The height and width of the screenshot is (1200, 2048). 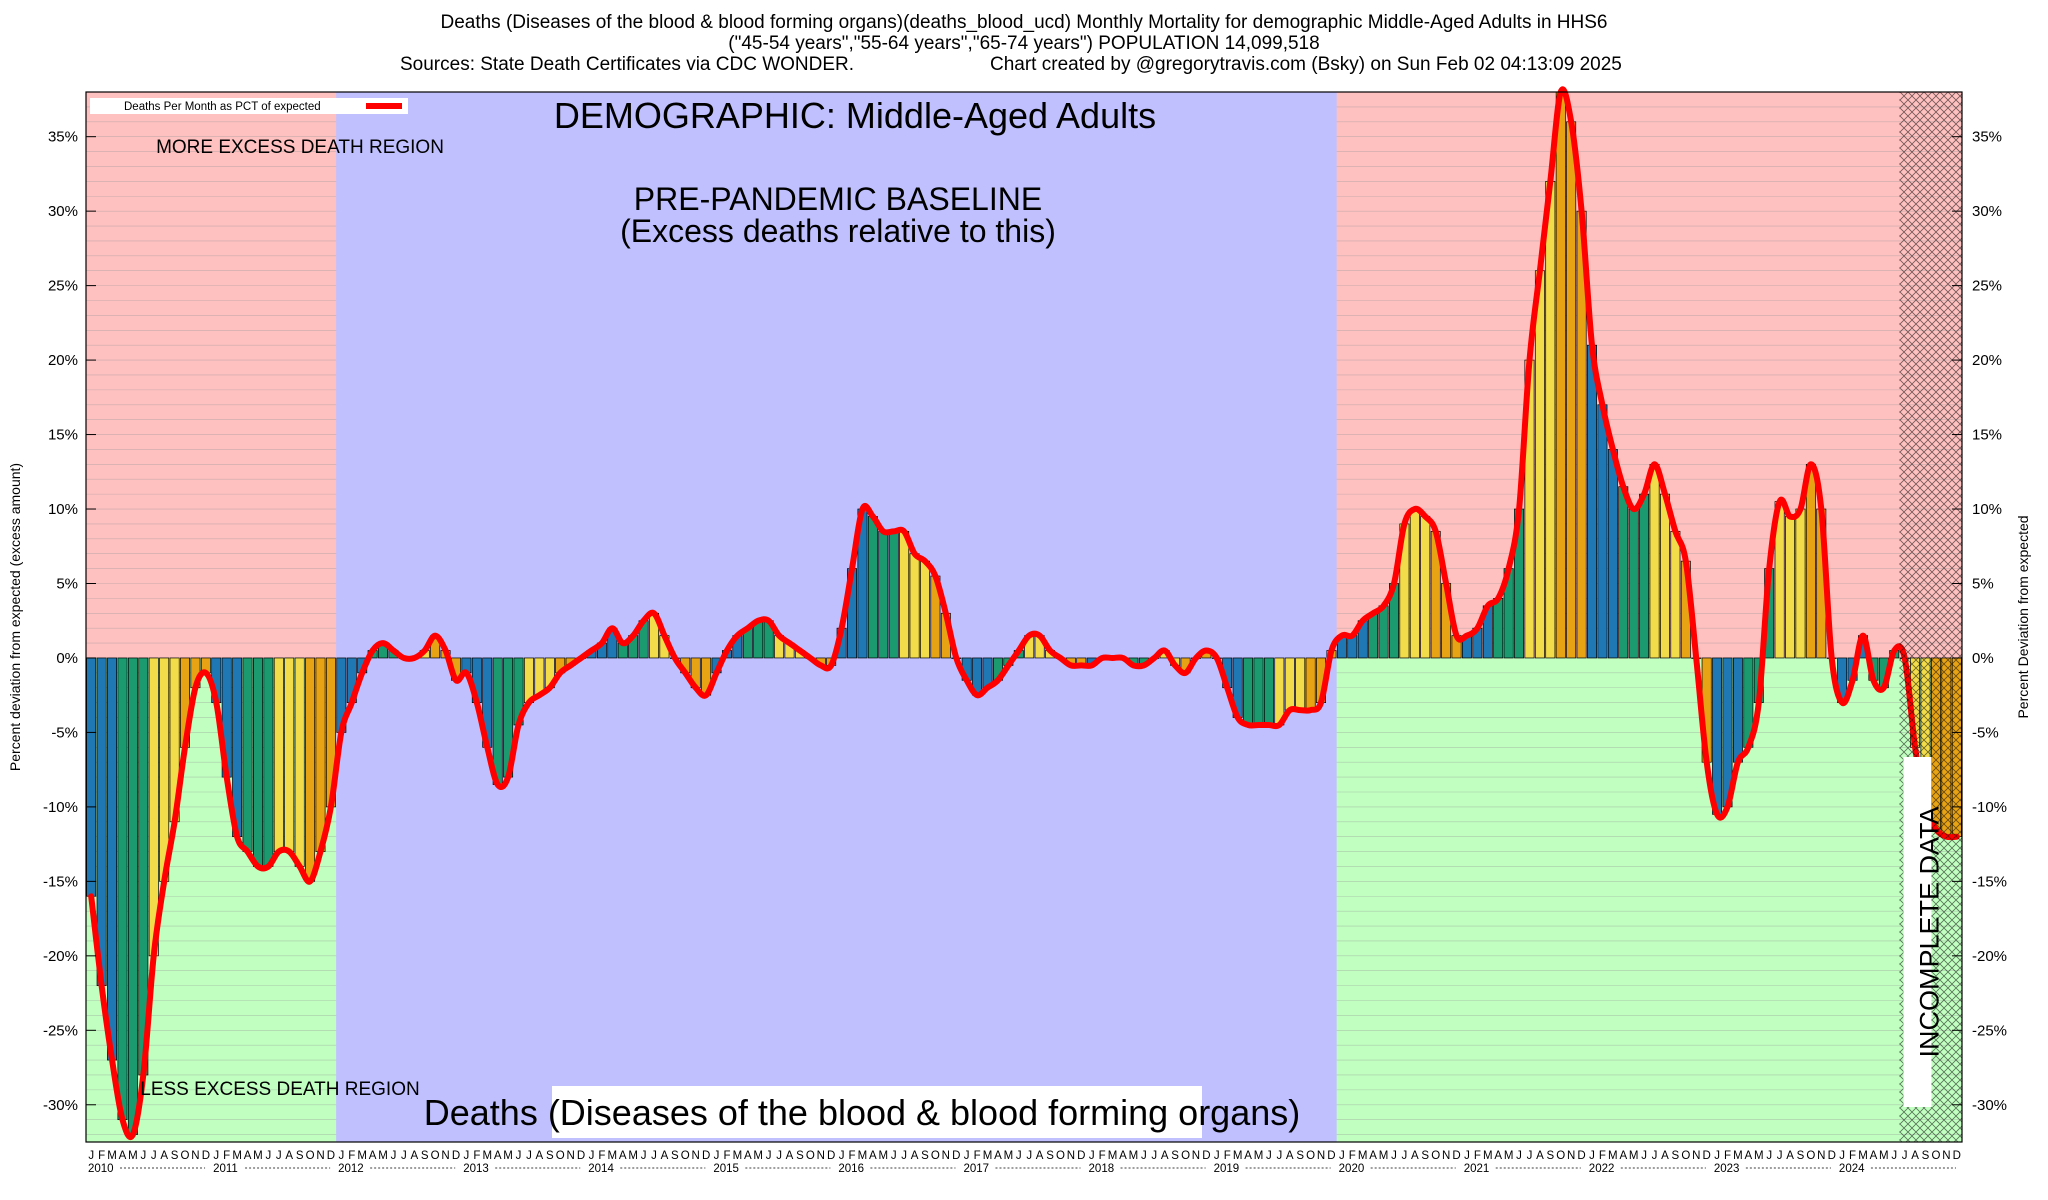 What do you see at coordinates (1989, 956) in the screenshot?
I see `y-tick-label-right: -20%` at bounding box center [1989, 956].